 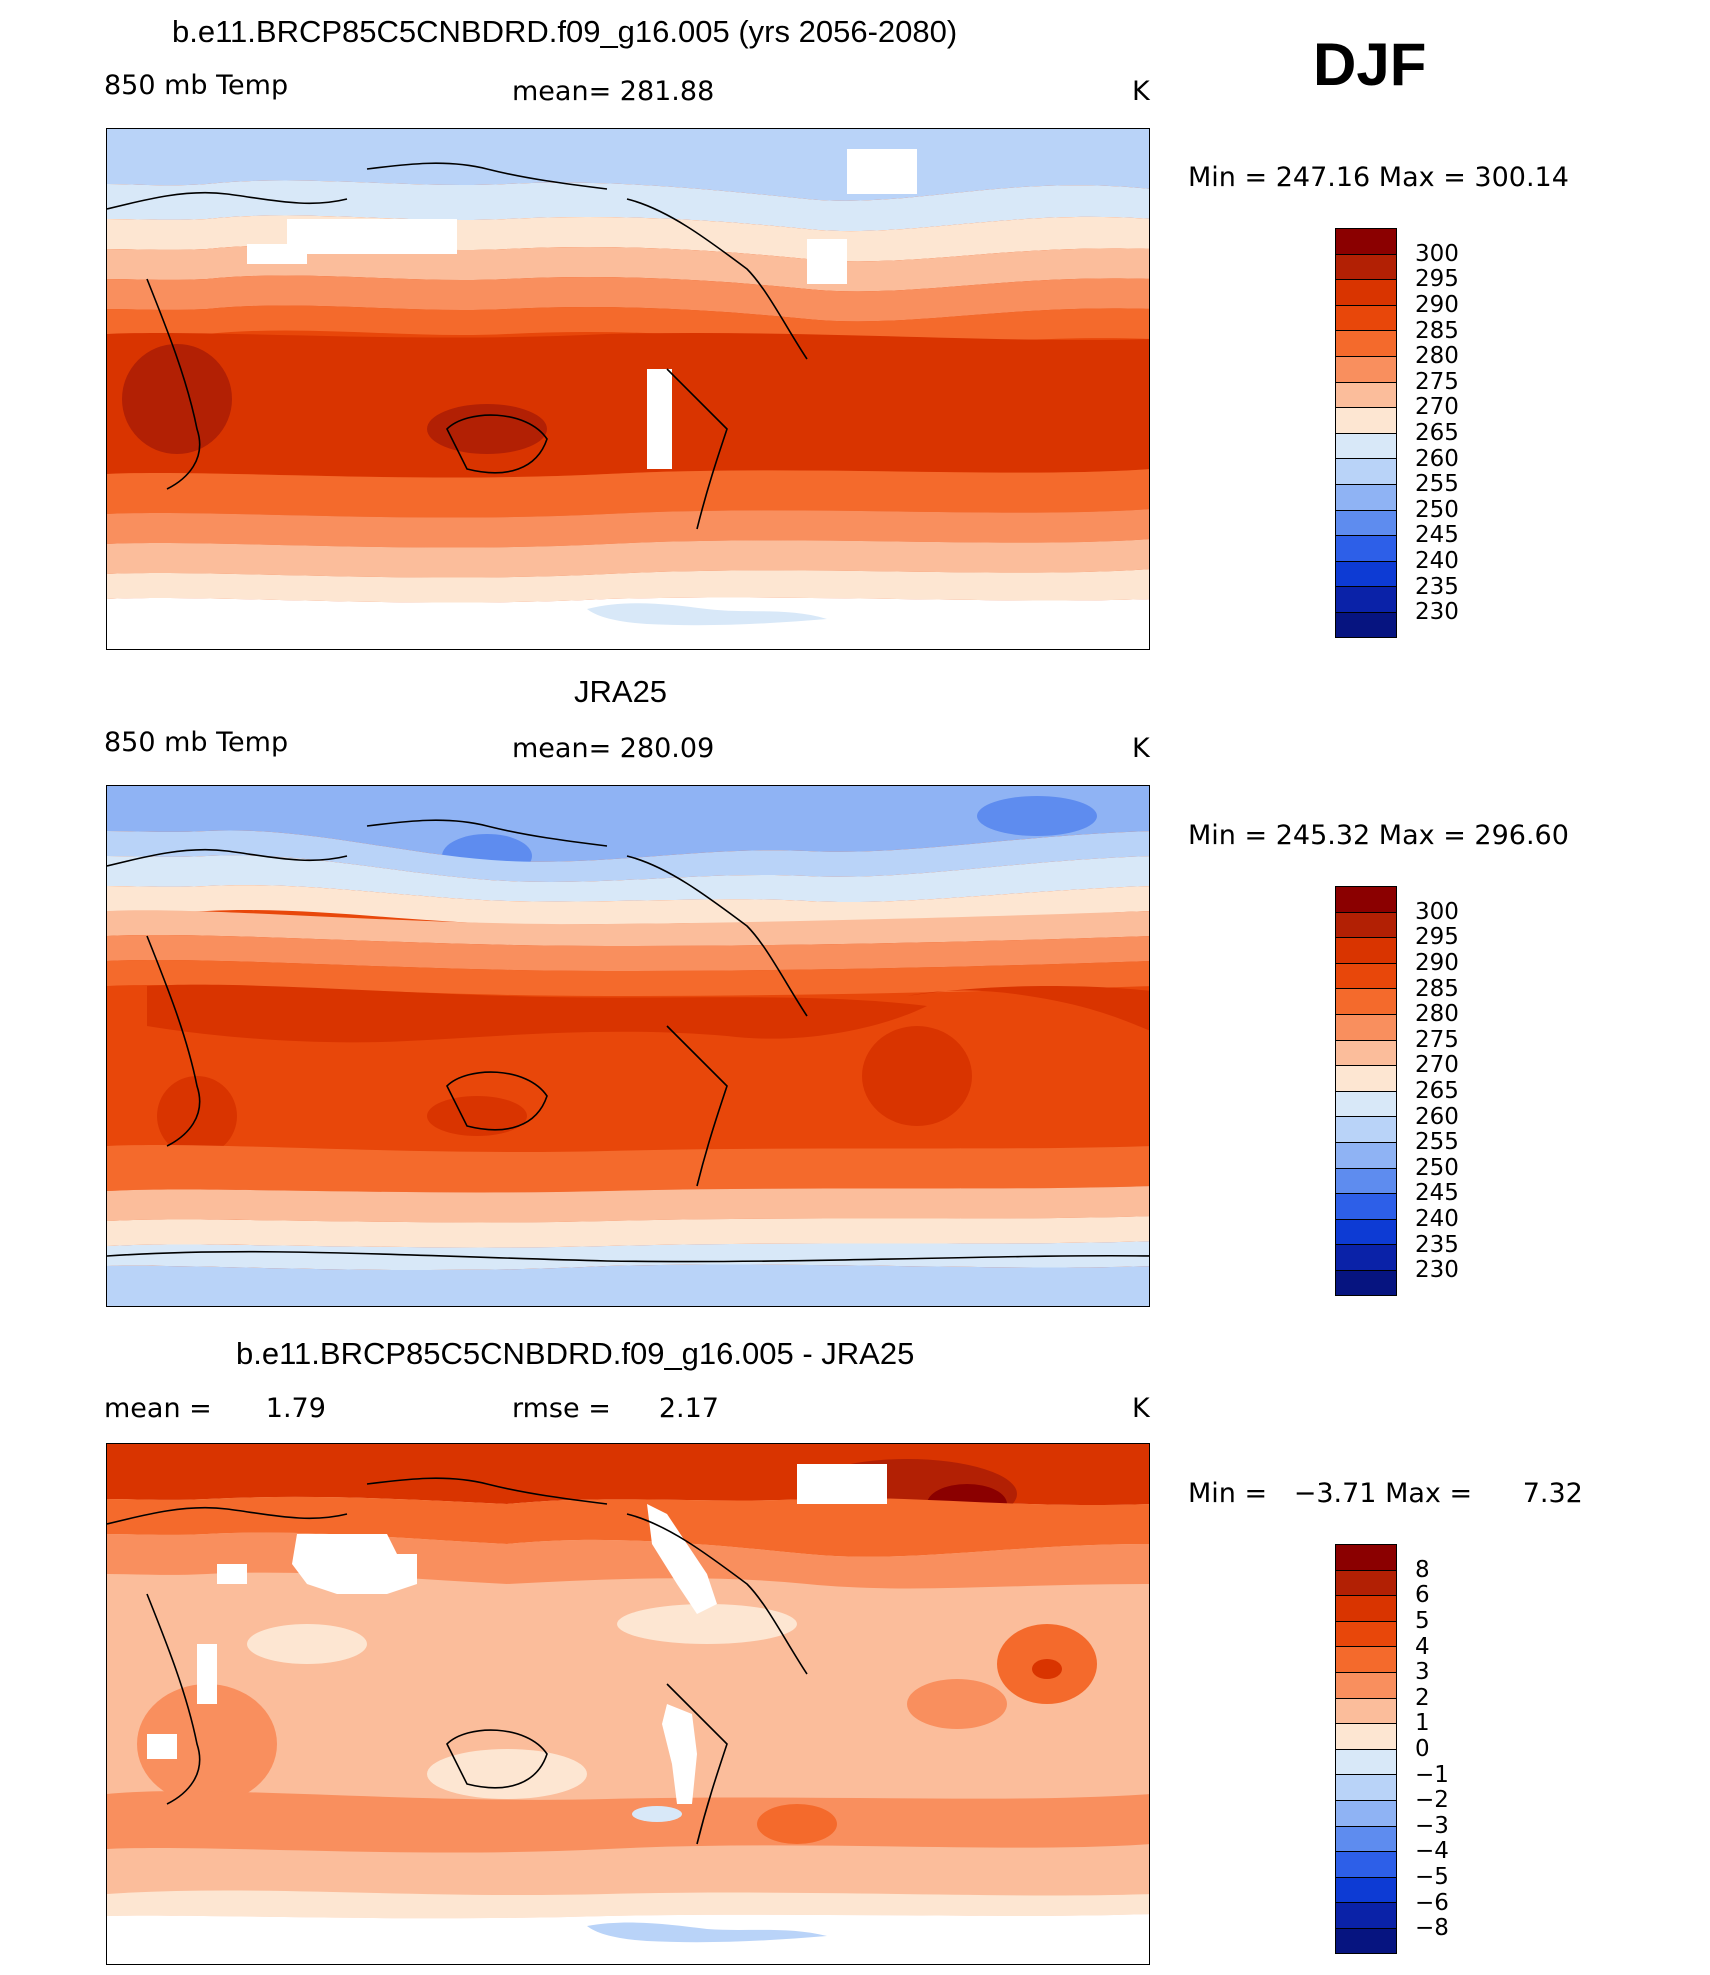 I want to click on panel-3-units-label: K, so click(x=1141, y=1408).